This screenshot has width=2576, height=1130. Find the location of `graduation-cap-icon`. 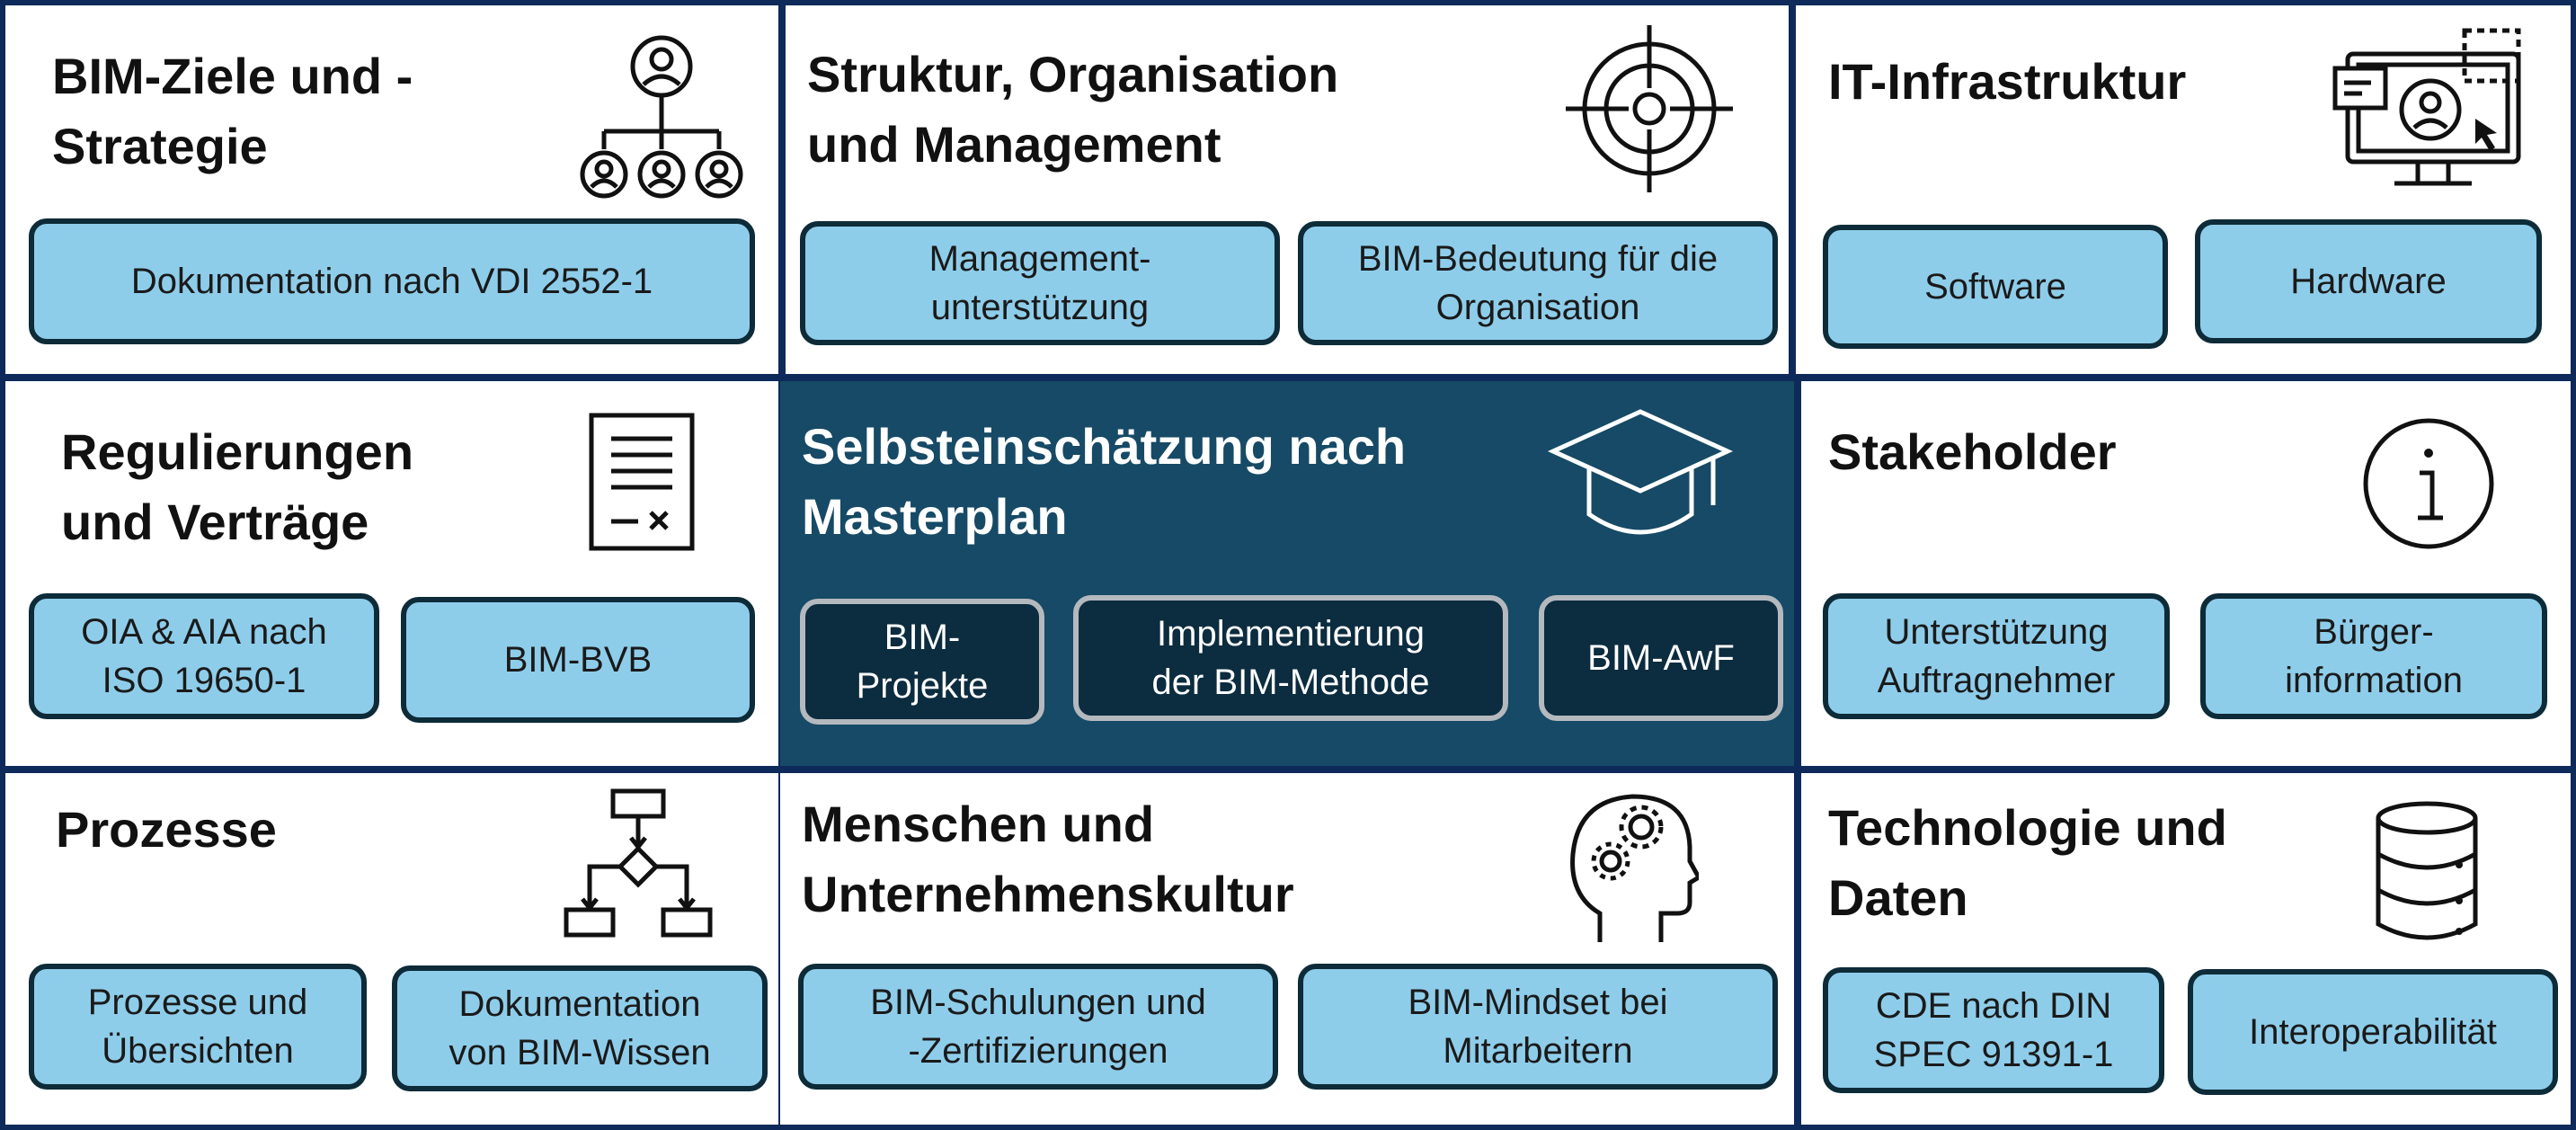

graduation-cap-icon is located at coordinates (1640, 476).